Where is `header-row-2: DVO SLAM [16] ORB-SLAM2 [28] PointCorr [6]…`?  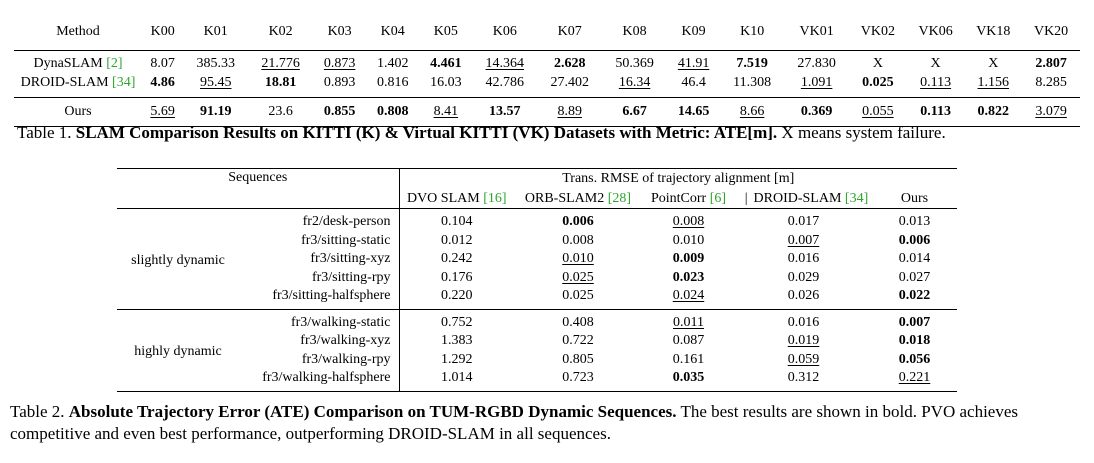
header-row-2: DVO SLAM [16] ORB-SLAM2 [28] PointCorr [6]… is located at coordinates (537, 199).